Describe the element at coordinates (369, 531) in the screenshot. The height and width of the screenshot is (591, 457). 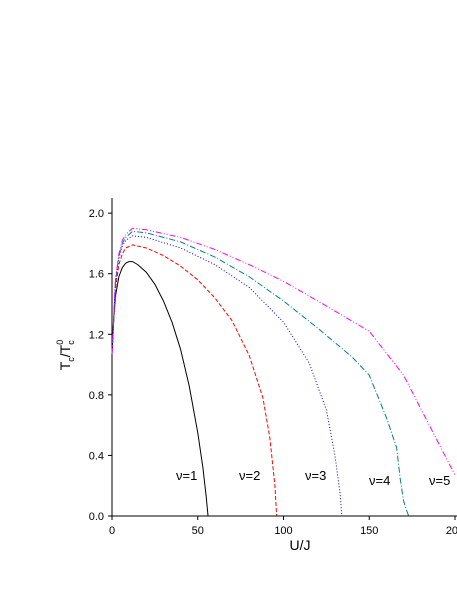
I see `x-tick-label: 150` at that location.